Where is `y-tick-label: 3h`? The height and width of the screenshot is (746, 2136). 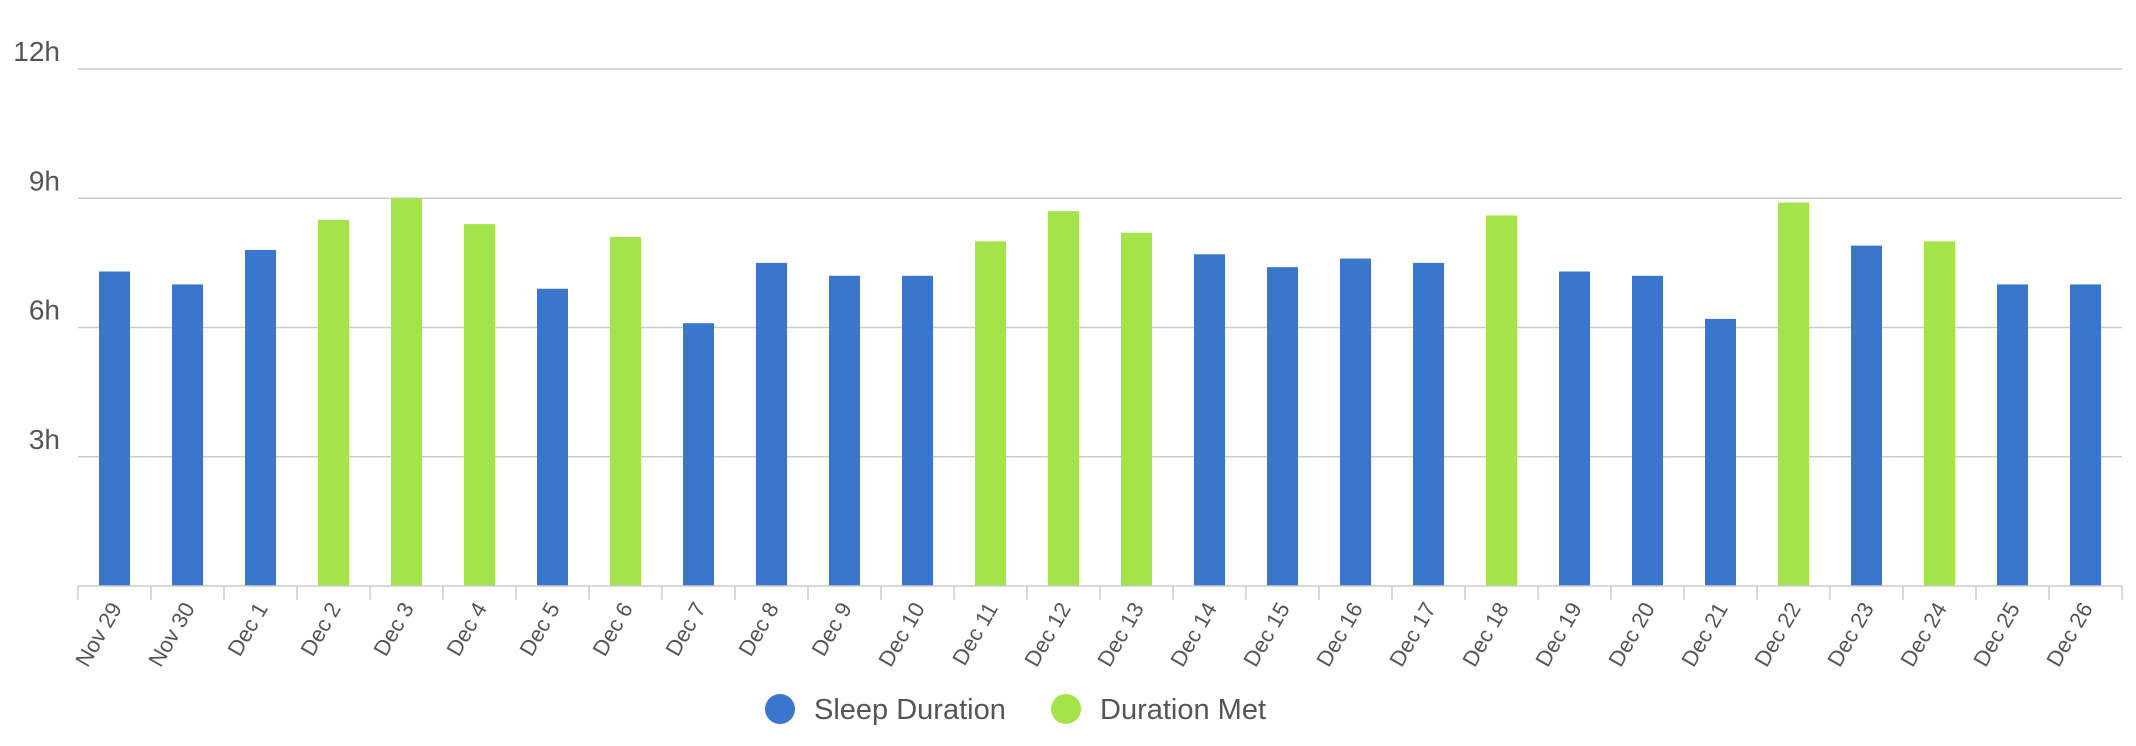 y-tick-label: 3h is located at coordinates (44, 439).